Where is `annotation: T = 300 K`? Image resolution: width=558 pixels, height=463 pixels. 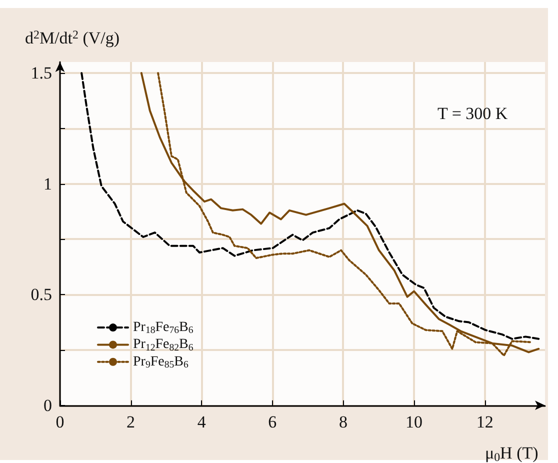 annotation: T = 300 K is located at coordinates (473, 113).